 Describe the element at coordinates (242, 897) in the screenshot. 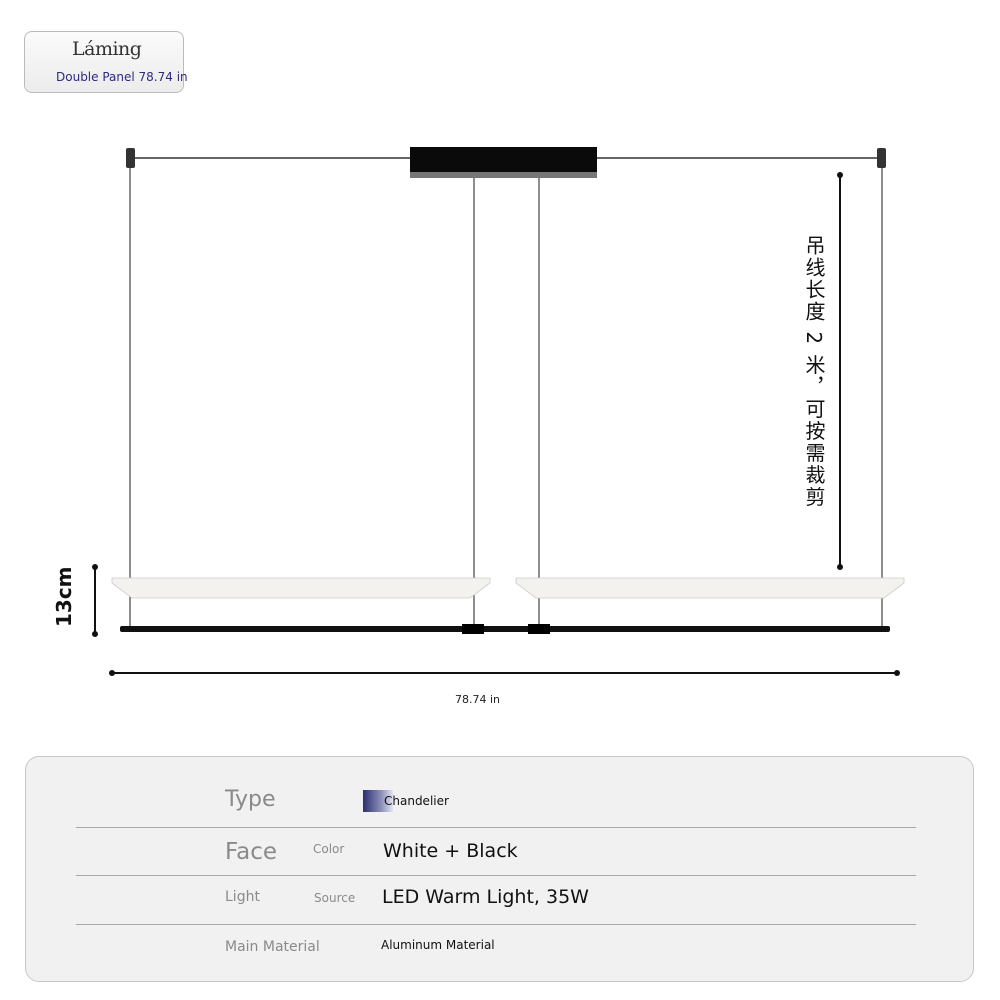

I see `spec-label: Light` at that location.